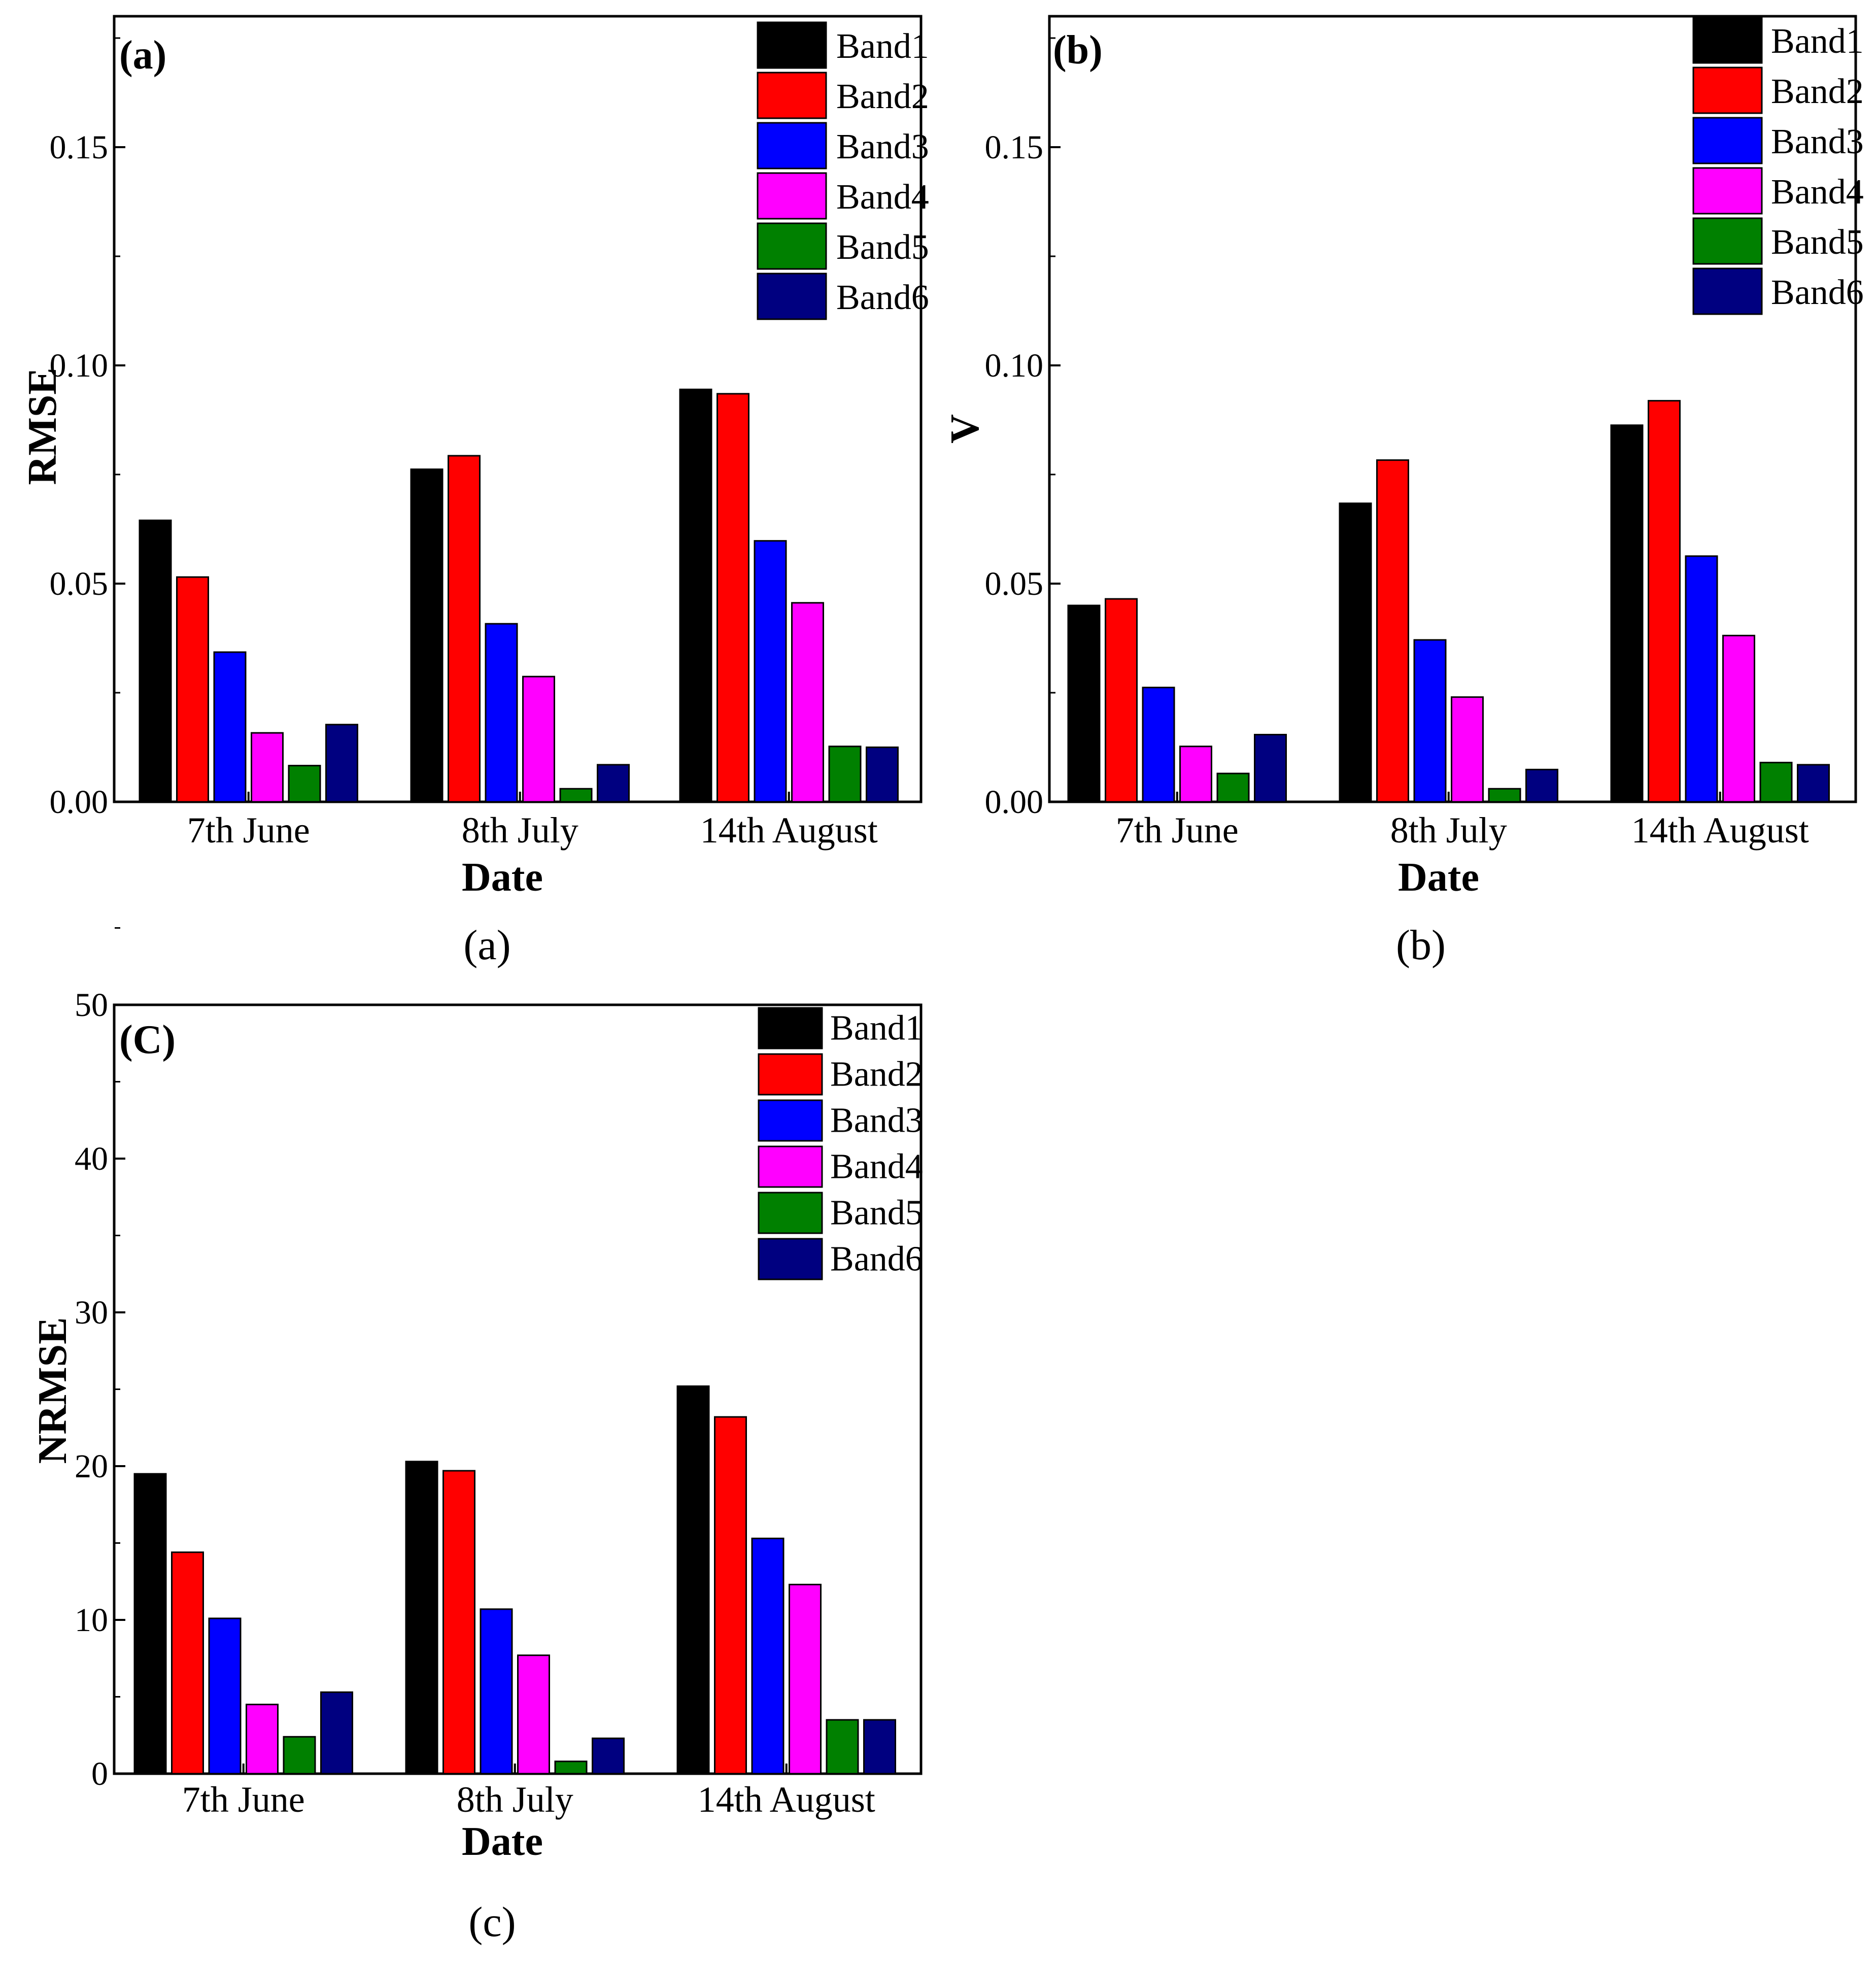 This screenshot has height=1965, width=1876. I want to click on y-tick-label: 10, so click(91, 1621).